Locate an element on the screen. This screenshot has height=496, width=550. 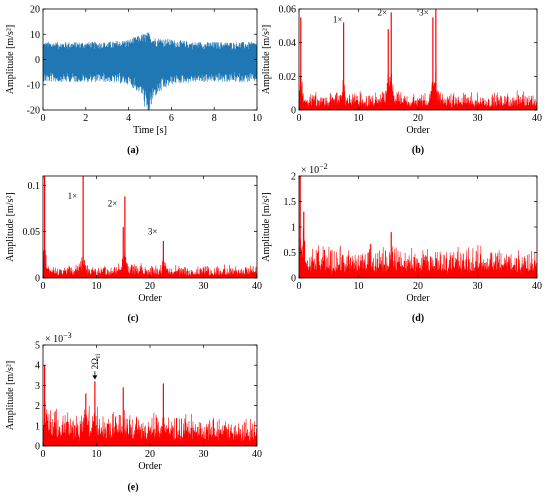
y-tick-label: 10 is located at coordinates (35, 35).